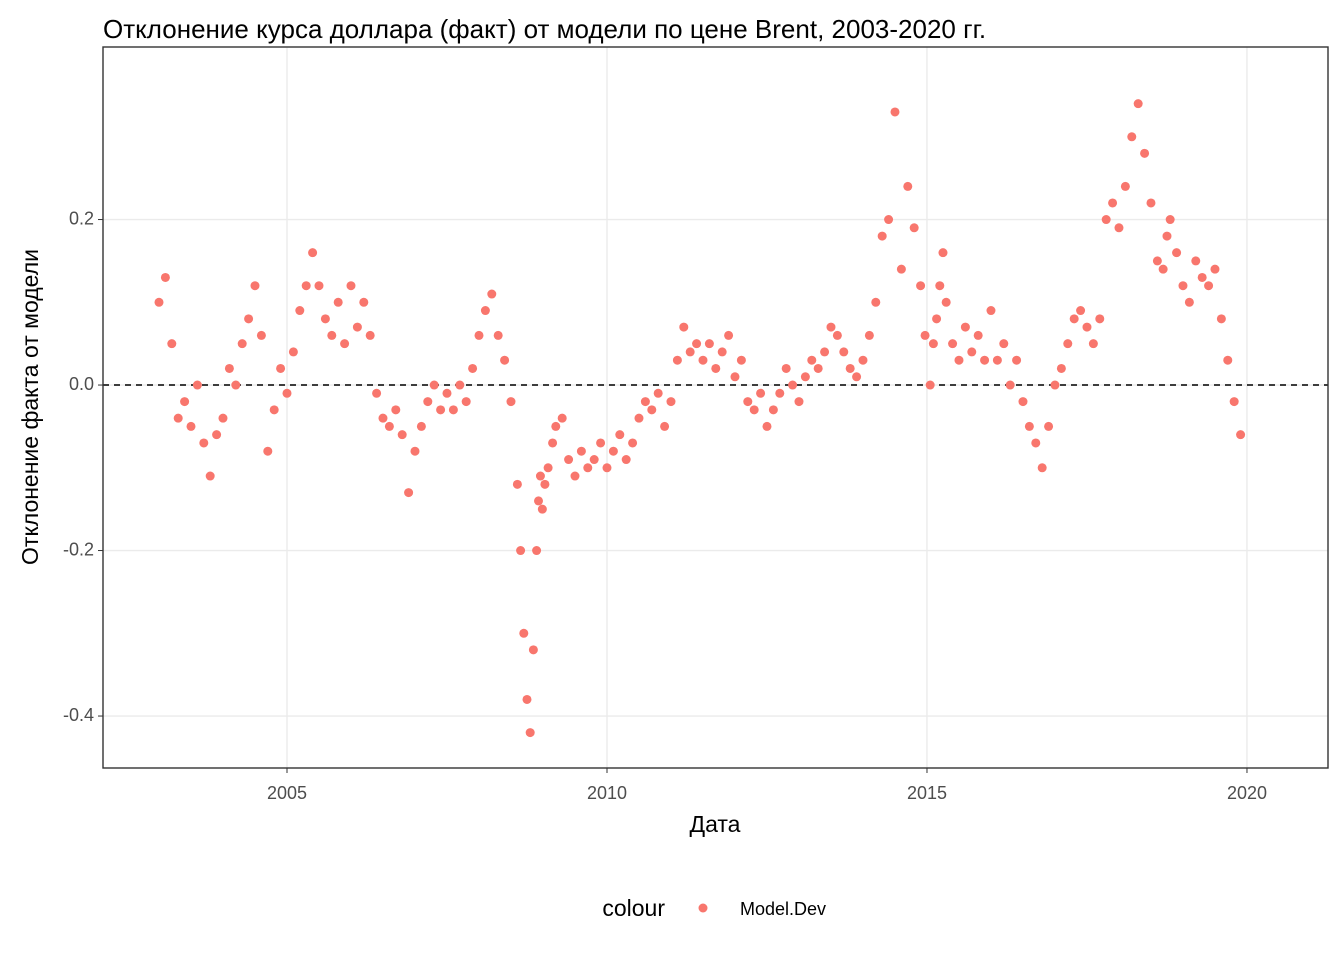 This screenshot has height=960, width=1344. I want to click on legend-label: Model.Dev, so click(783, 909).